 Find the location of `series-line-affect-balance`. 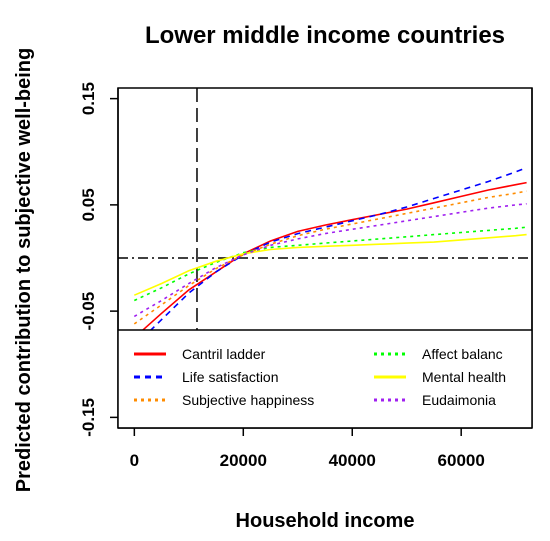

series-line-affect-balance is located at coordinates (330, 264).